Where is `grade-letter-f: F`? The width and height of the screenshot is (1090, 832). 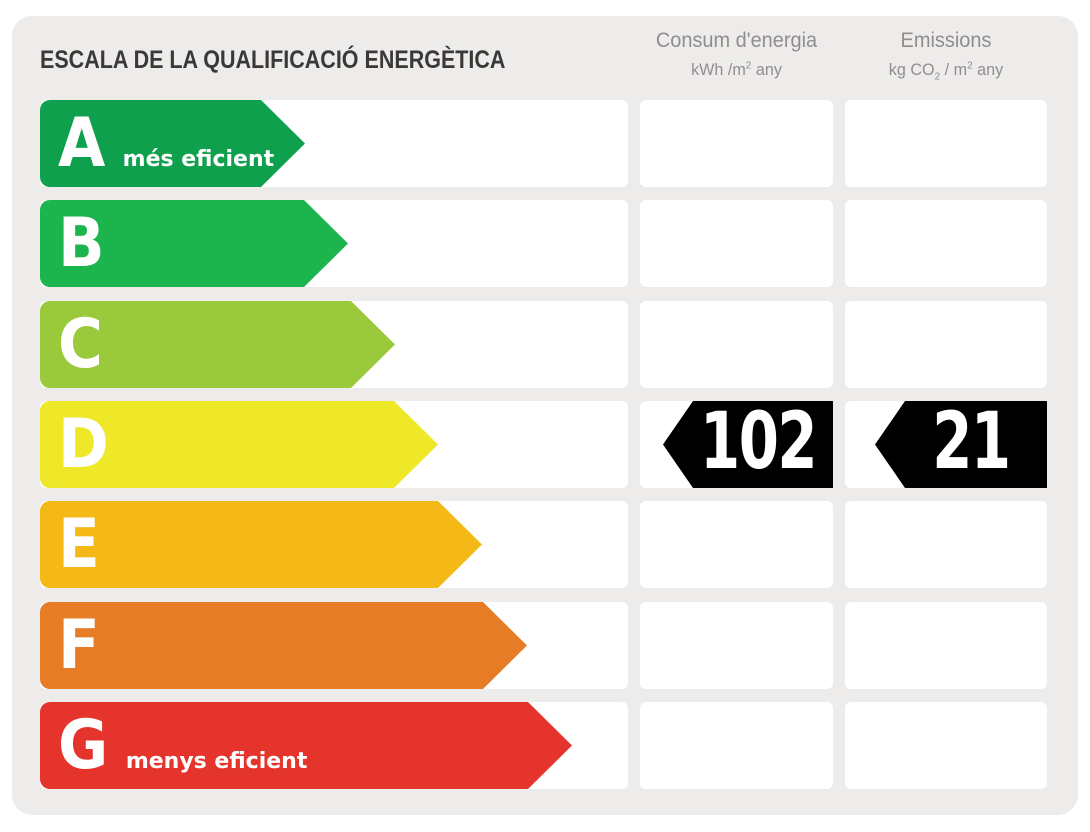
grade-letter-f: F is located at coordinates (79, 645).